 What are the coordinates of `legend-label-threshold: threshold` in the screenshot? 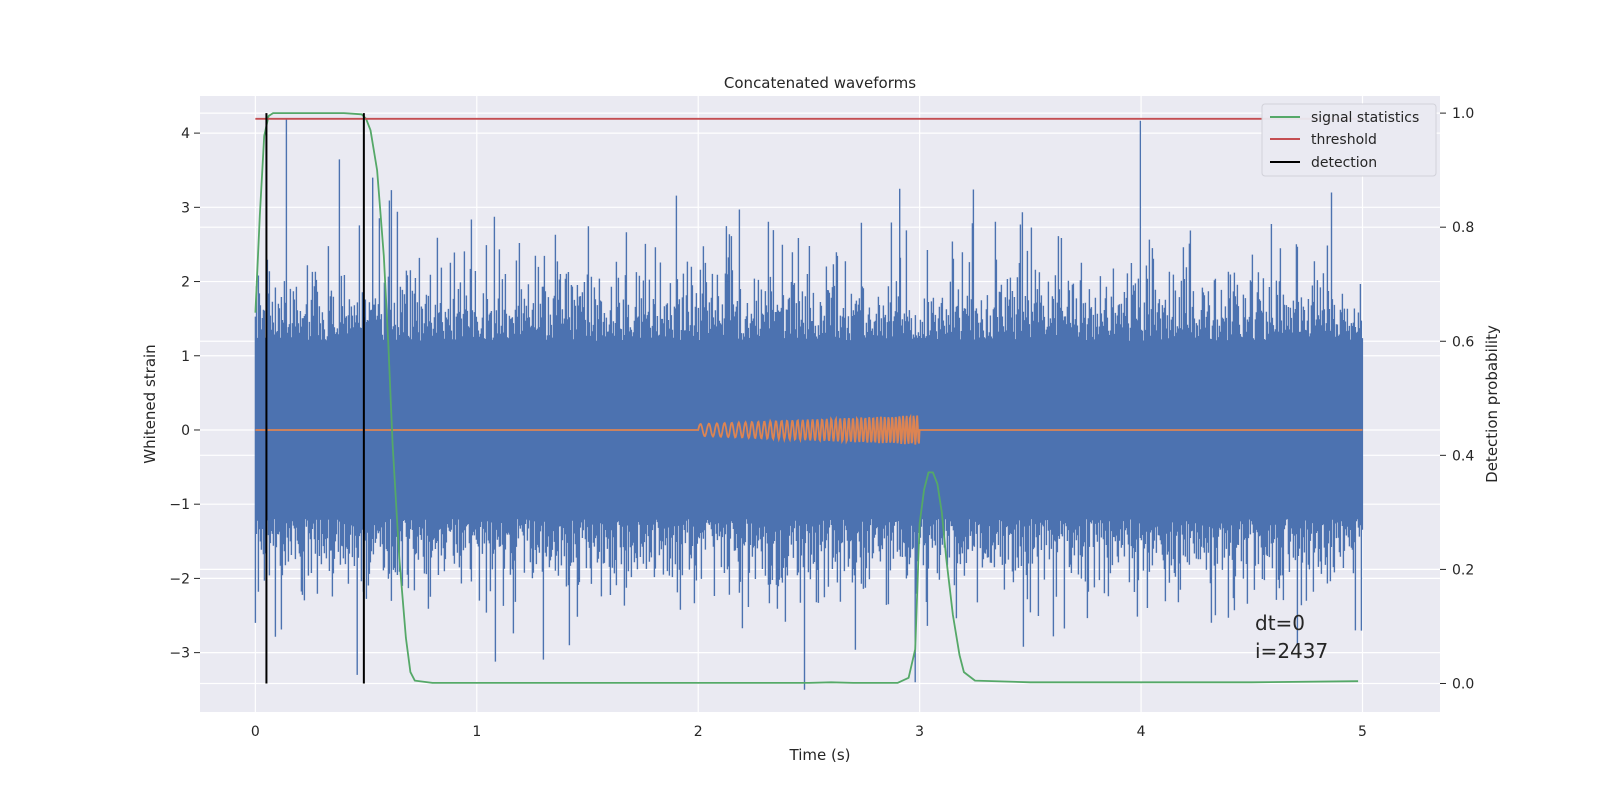 It's located at (1344, 140).